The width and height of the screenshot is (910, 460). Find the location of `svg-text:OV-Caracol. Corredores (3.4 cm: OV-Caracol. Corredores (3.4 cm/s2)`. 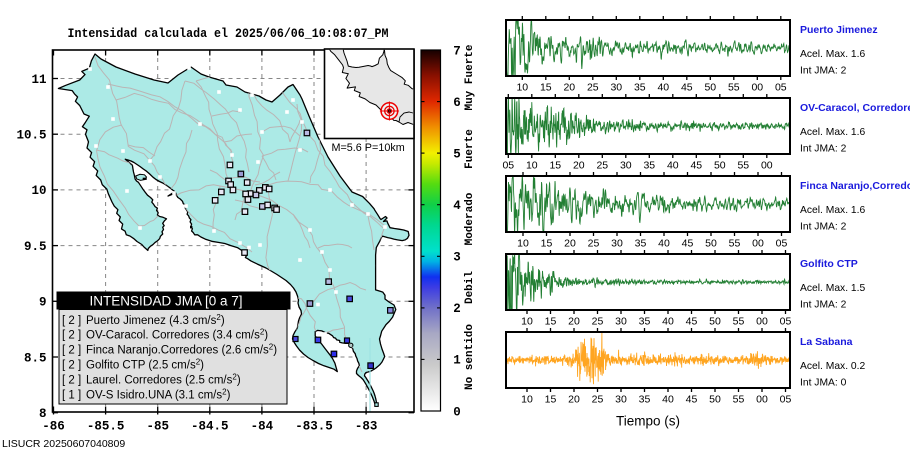

svg-text:OV-Caracol. Corredores (3.4 cm: OV-Caracol. Corredores (3.4 cm/s2) is located at coordinates (177, 335).